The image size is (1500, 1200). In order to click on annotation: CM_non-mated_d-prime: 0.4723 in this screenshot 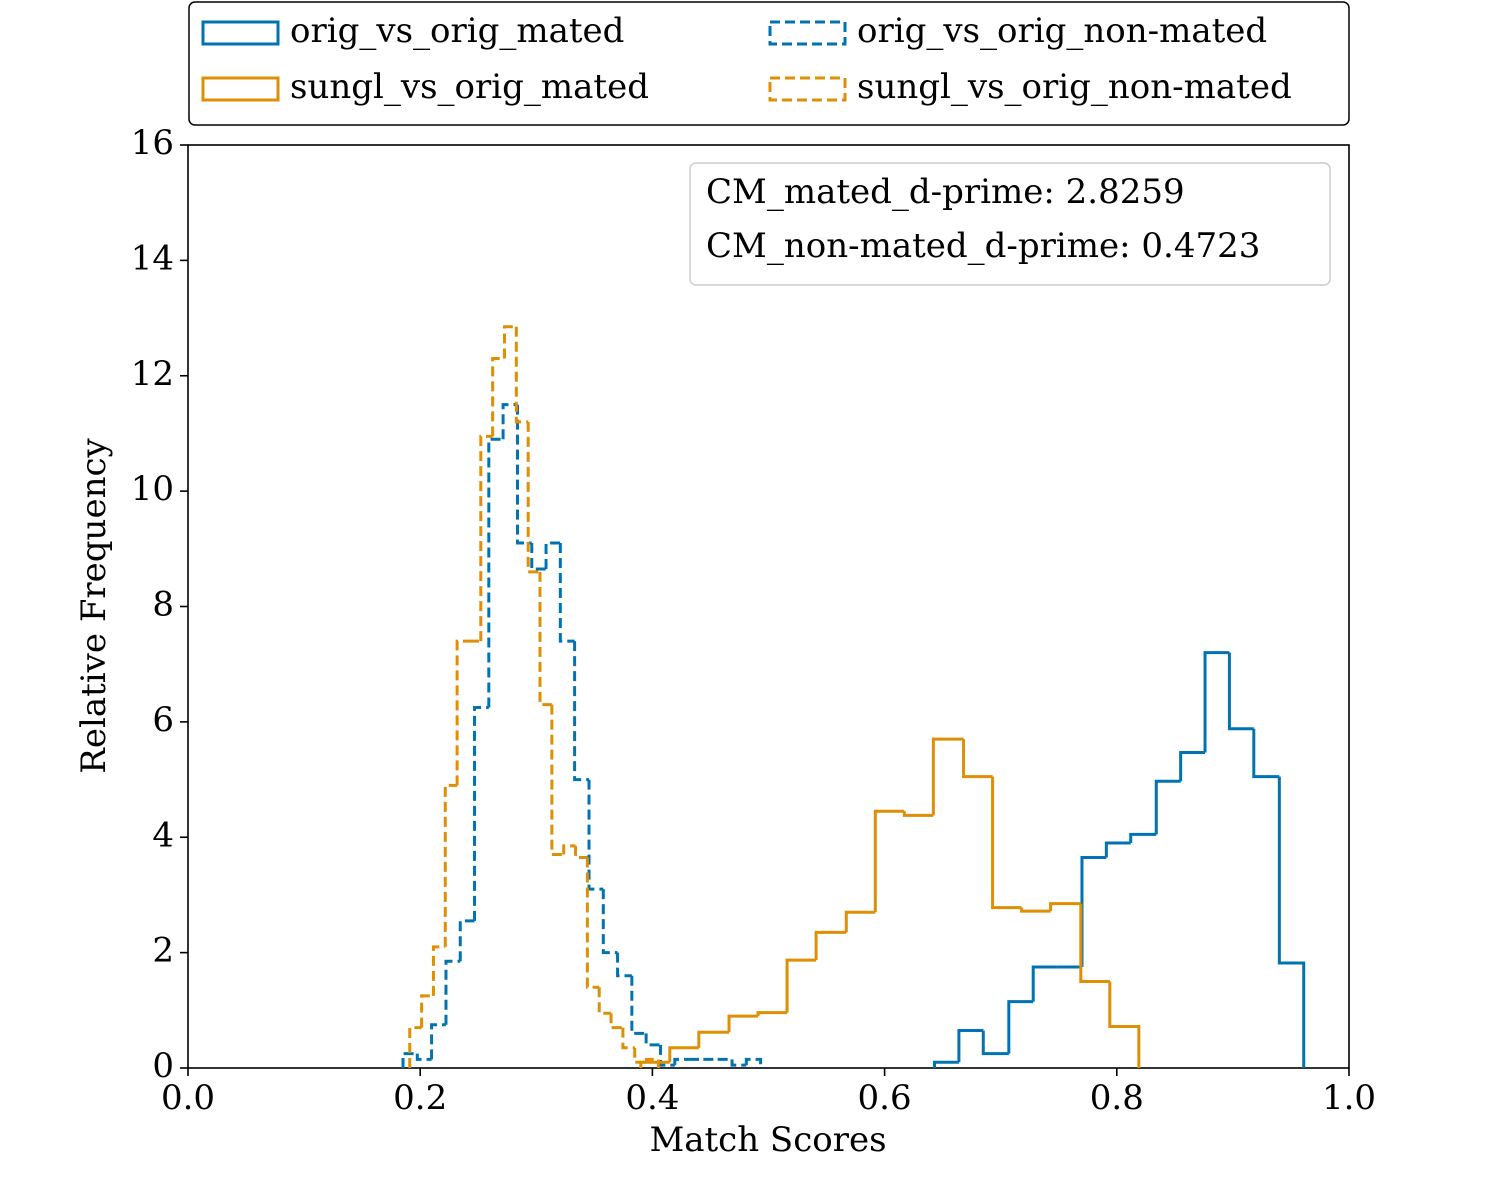, I will do `click(983, 246)`.